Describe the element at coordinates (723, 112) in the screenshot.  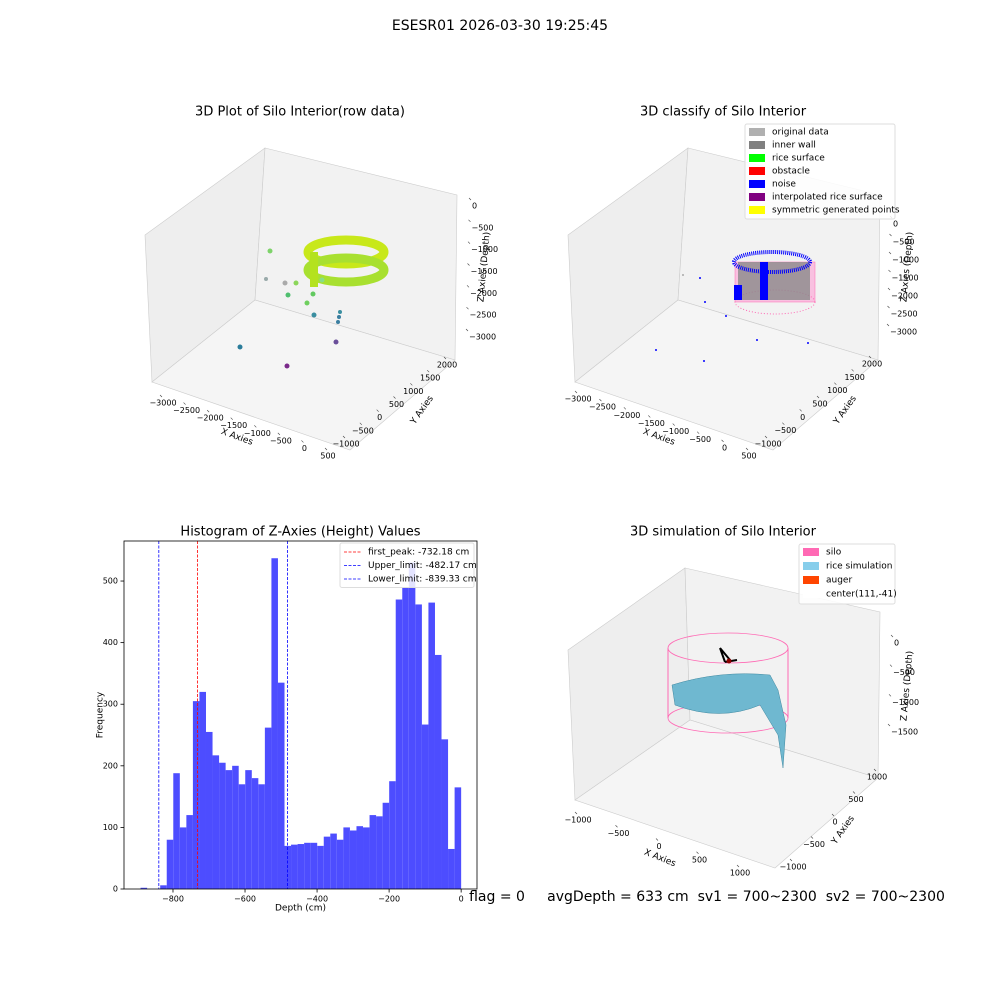
I see `chart-title: 3D classify of Silo Interior` at that location.